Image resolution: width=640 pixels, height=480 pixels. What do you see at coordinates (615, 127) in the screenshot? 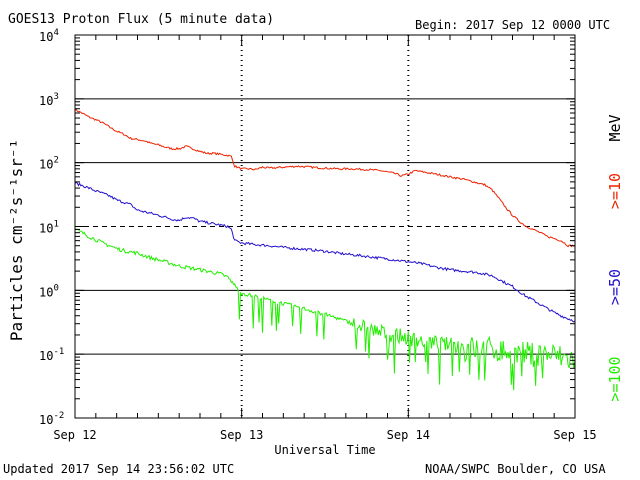
I see `unit-label: MeV` at bounding box center [615, 127].